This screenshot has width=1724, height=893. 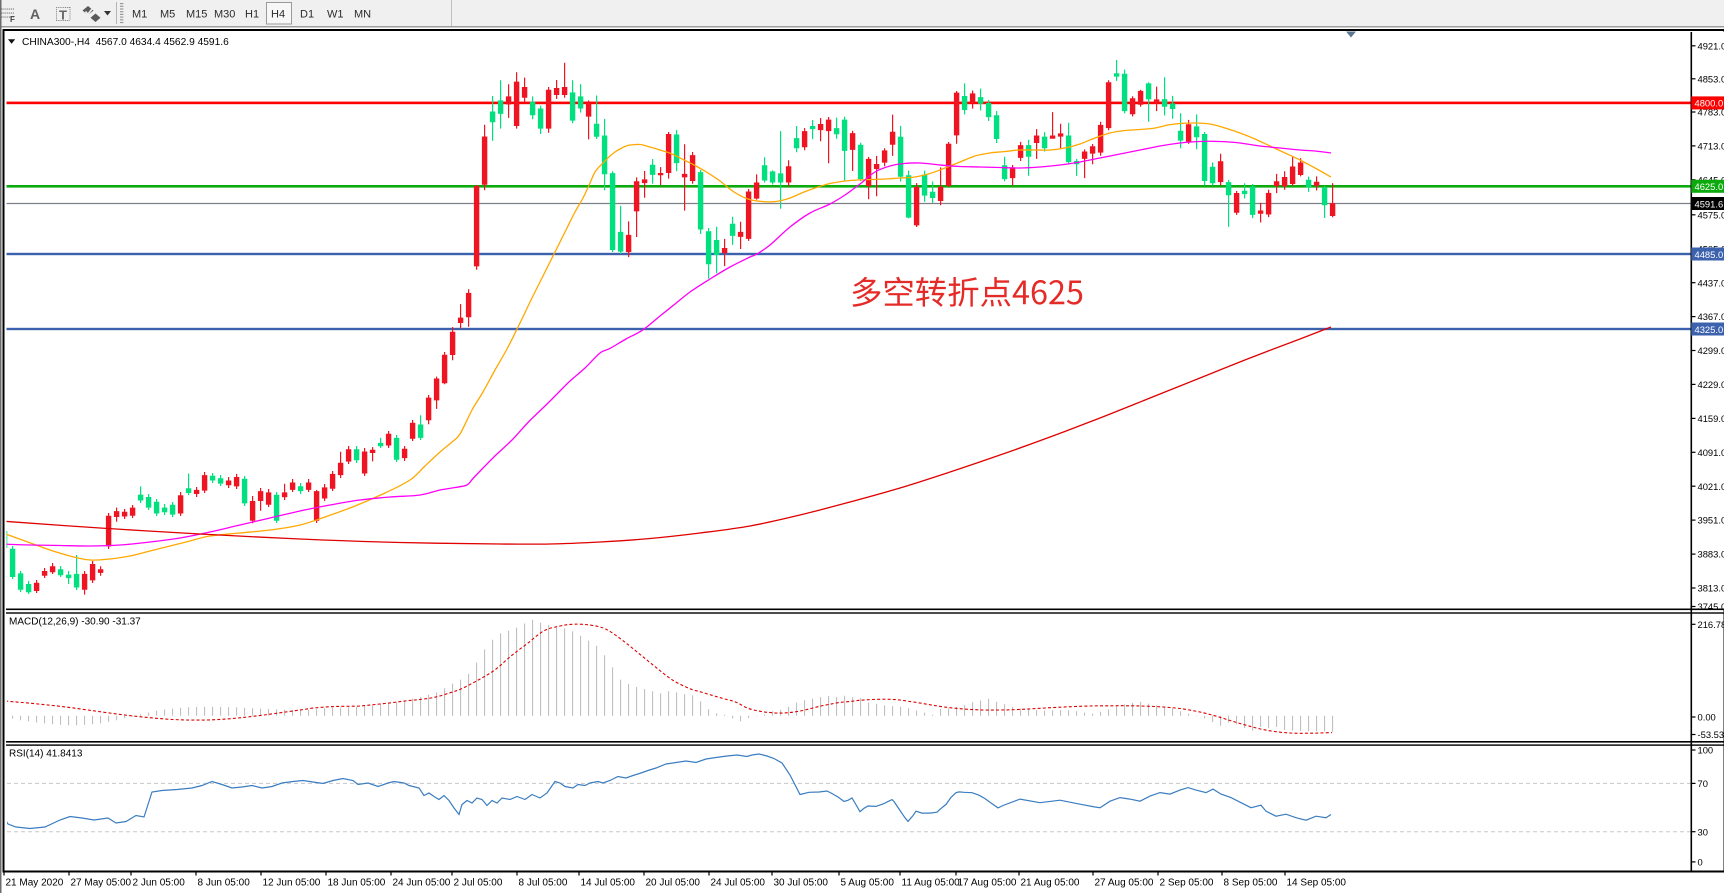 What do you see at coordinates (1711, 520) in the screenshot?
I see `svg-text: 3951.0` at bounding box center [1711, 520].